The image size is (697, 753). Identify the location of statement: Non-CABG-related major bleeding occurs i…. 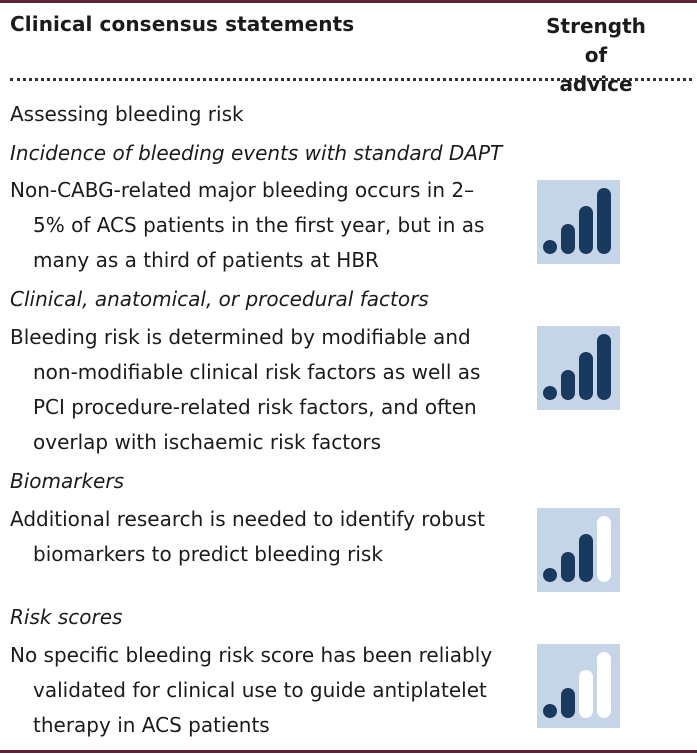
(265, 225).